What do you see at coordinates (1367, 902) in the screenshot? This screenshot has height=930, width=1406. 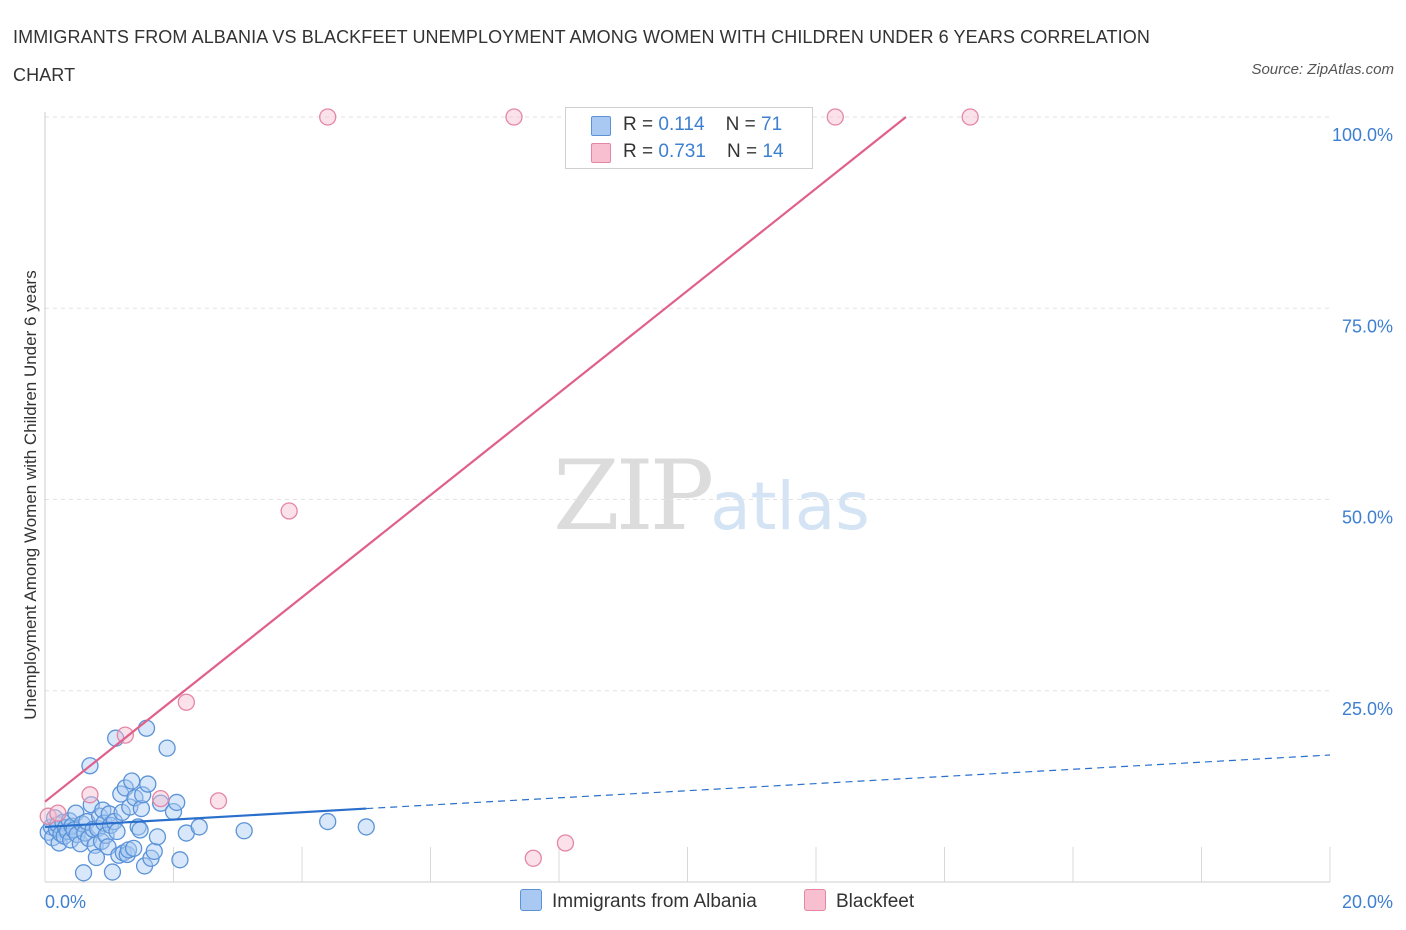 I see `x-tick-label: 20.0%` at bounding box center [1367, 902].